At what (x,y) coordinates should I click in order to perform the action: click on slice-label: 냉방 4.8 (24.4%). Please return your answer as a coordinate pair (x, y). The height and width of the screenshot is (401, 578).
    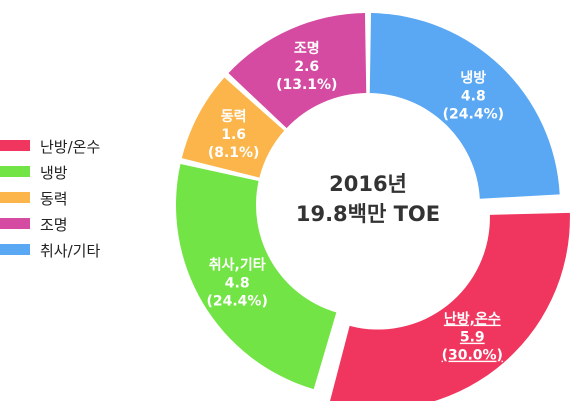
    Looking at the image, I should click on (473, 95).